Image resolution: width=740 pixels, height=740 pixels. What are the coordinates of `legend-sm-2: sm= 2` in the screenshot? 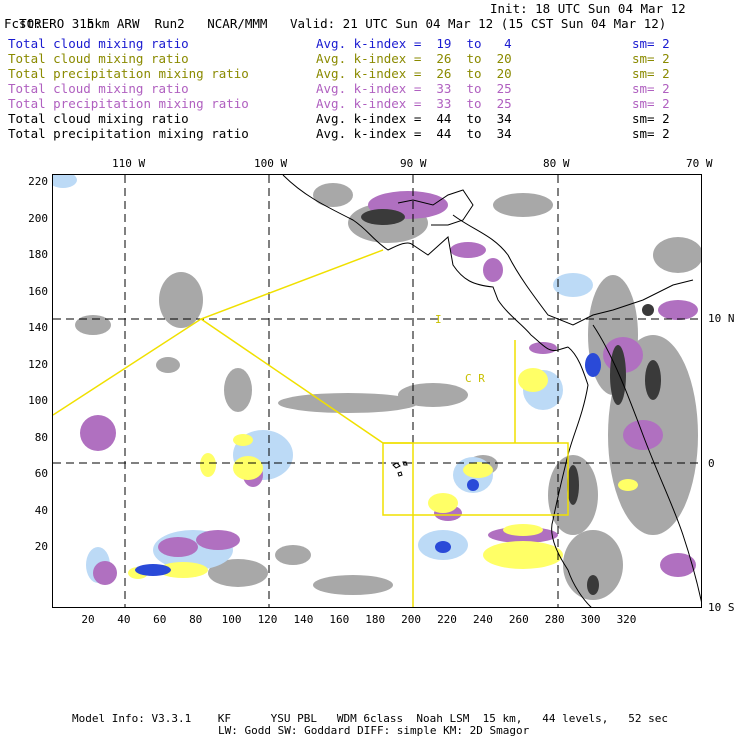 It's located at (651, 73).